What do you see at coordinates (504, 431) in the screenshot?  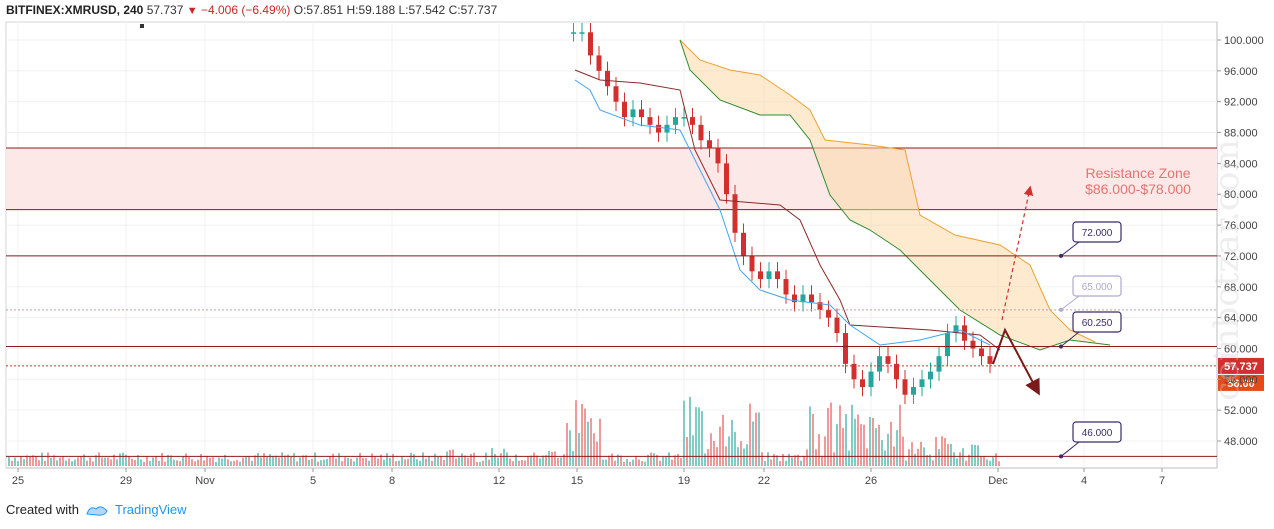 I see `volume-bars` at bounding box center [504, 431].